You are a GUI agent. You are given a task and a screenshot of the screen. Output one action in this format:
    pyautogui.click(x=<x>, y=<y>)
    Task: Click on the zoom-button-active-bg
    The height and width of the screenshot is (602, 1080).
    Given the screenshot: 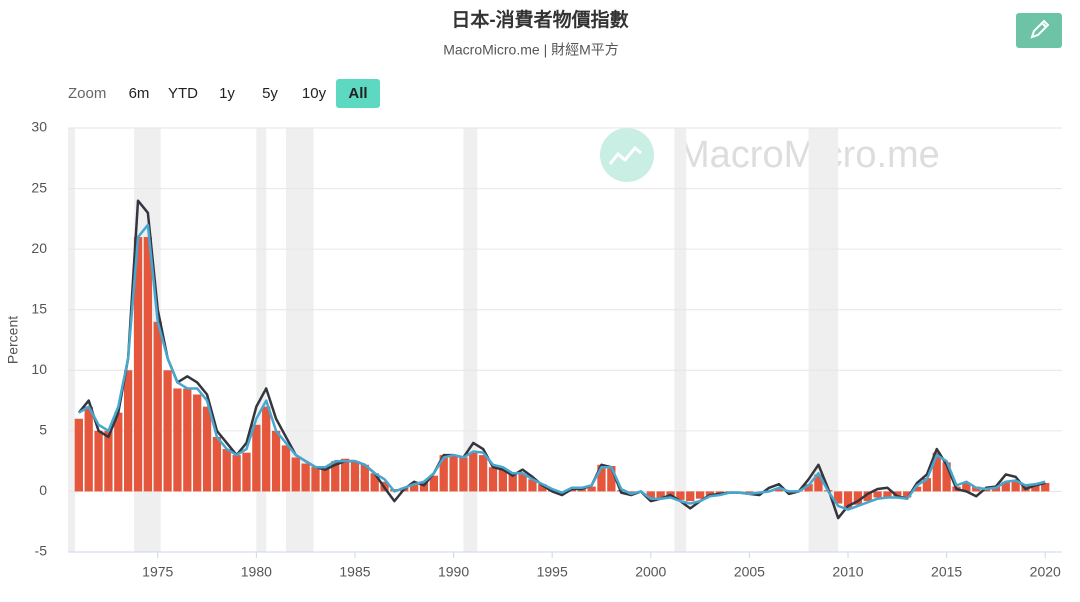 What is the action you would take?
    pyautogui.click(x=358, y=93)
    